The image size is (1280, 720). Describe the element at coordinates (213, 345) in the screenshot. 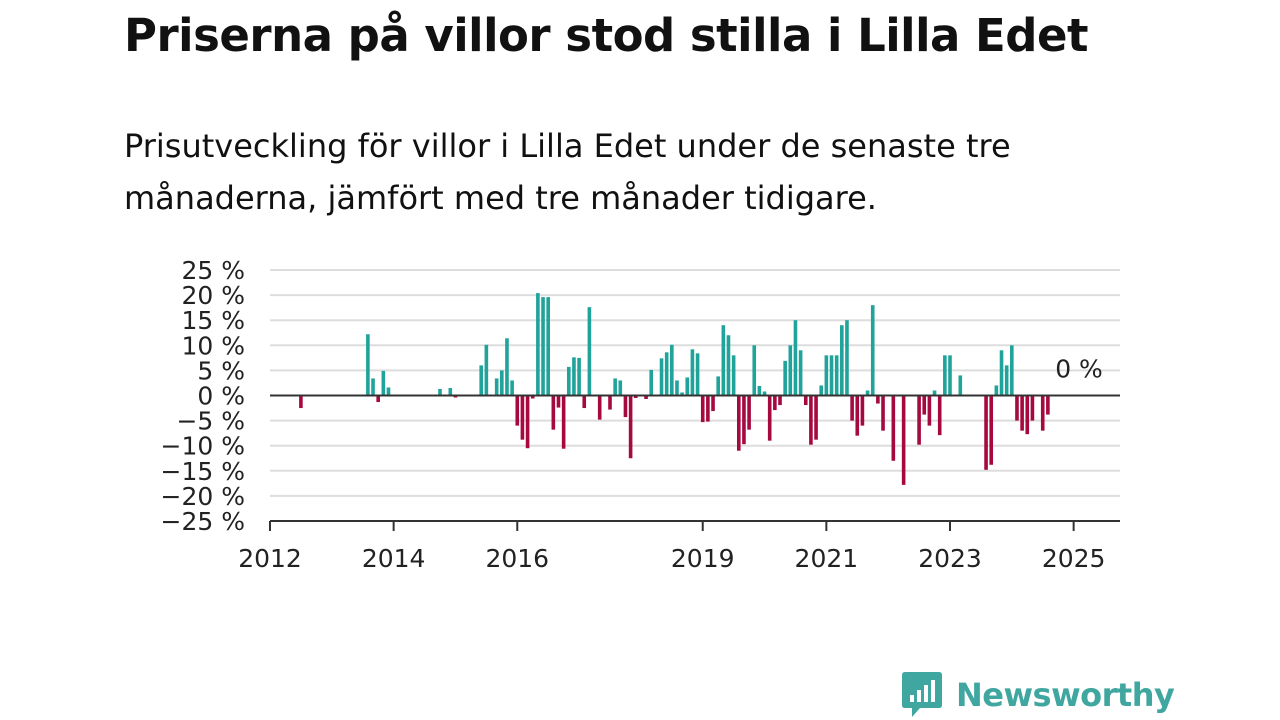

I see `y-tick-label: 10 %` at that location.